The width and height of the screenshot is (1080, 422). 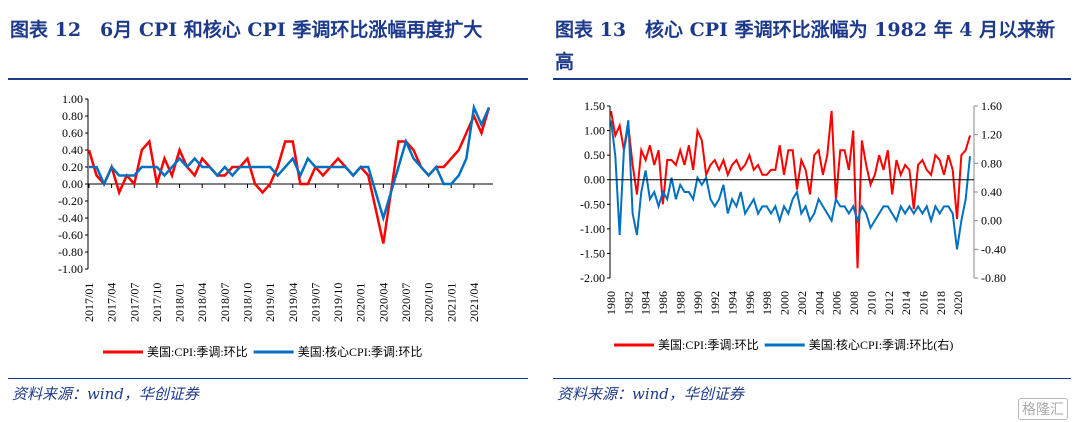 What do you see at coordinates (819, 303) in the screenshot?
I see `x-tick-label: 2004` at bounding box center [819, 303].